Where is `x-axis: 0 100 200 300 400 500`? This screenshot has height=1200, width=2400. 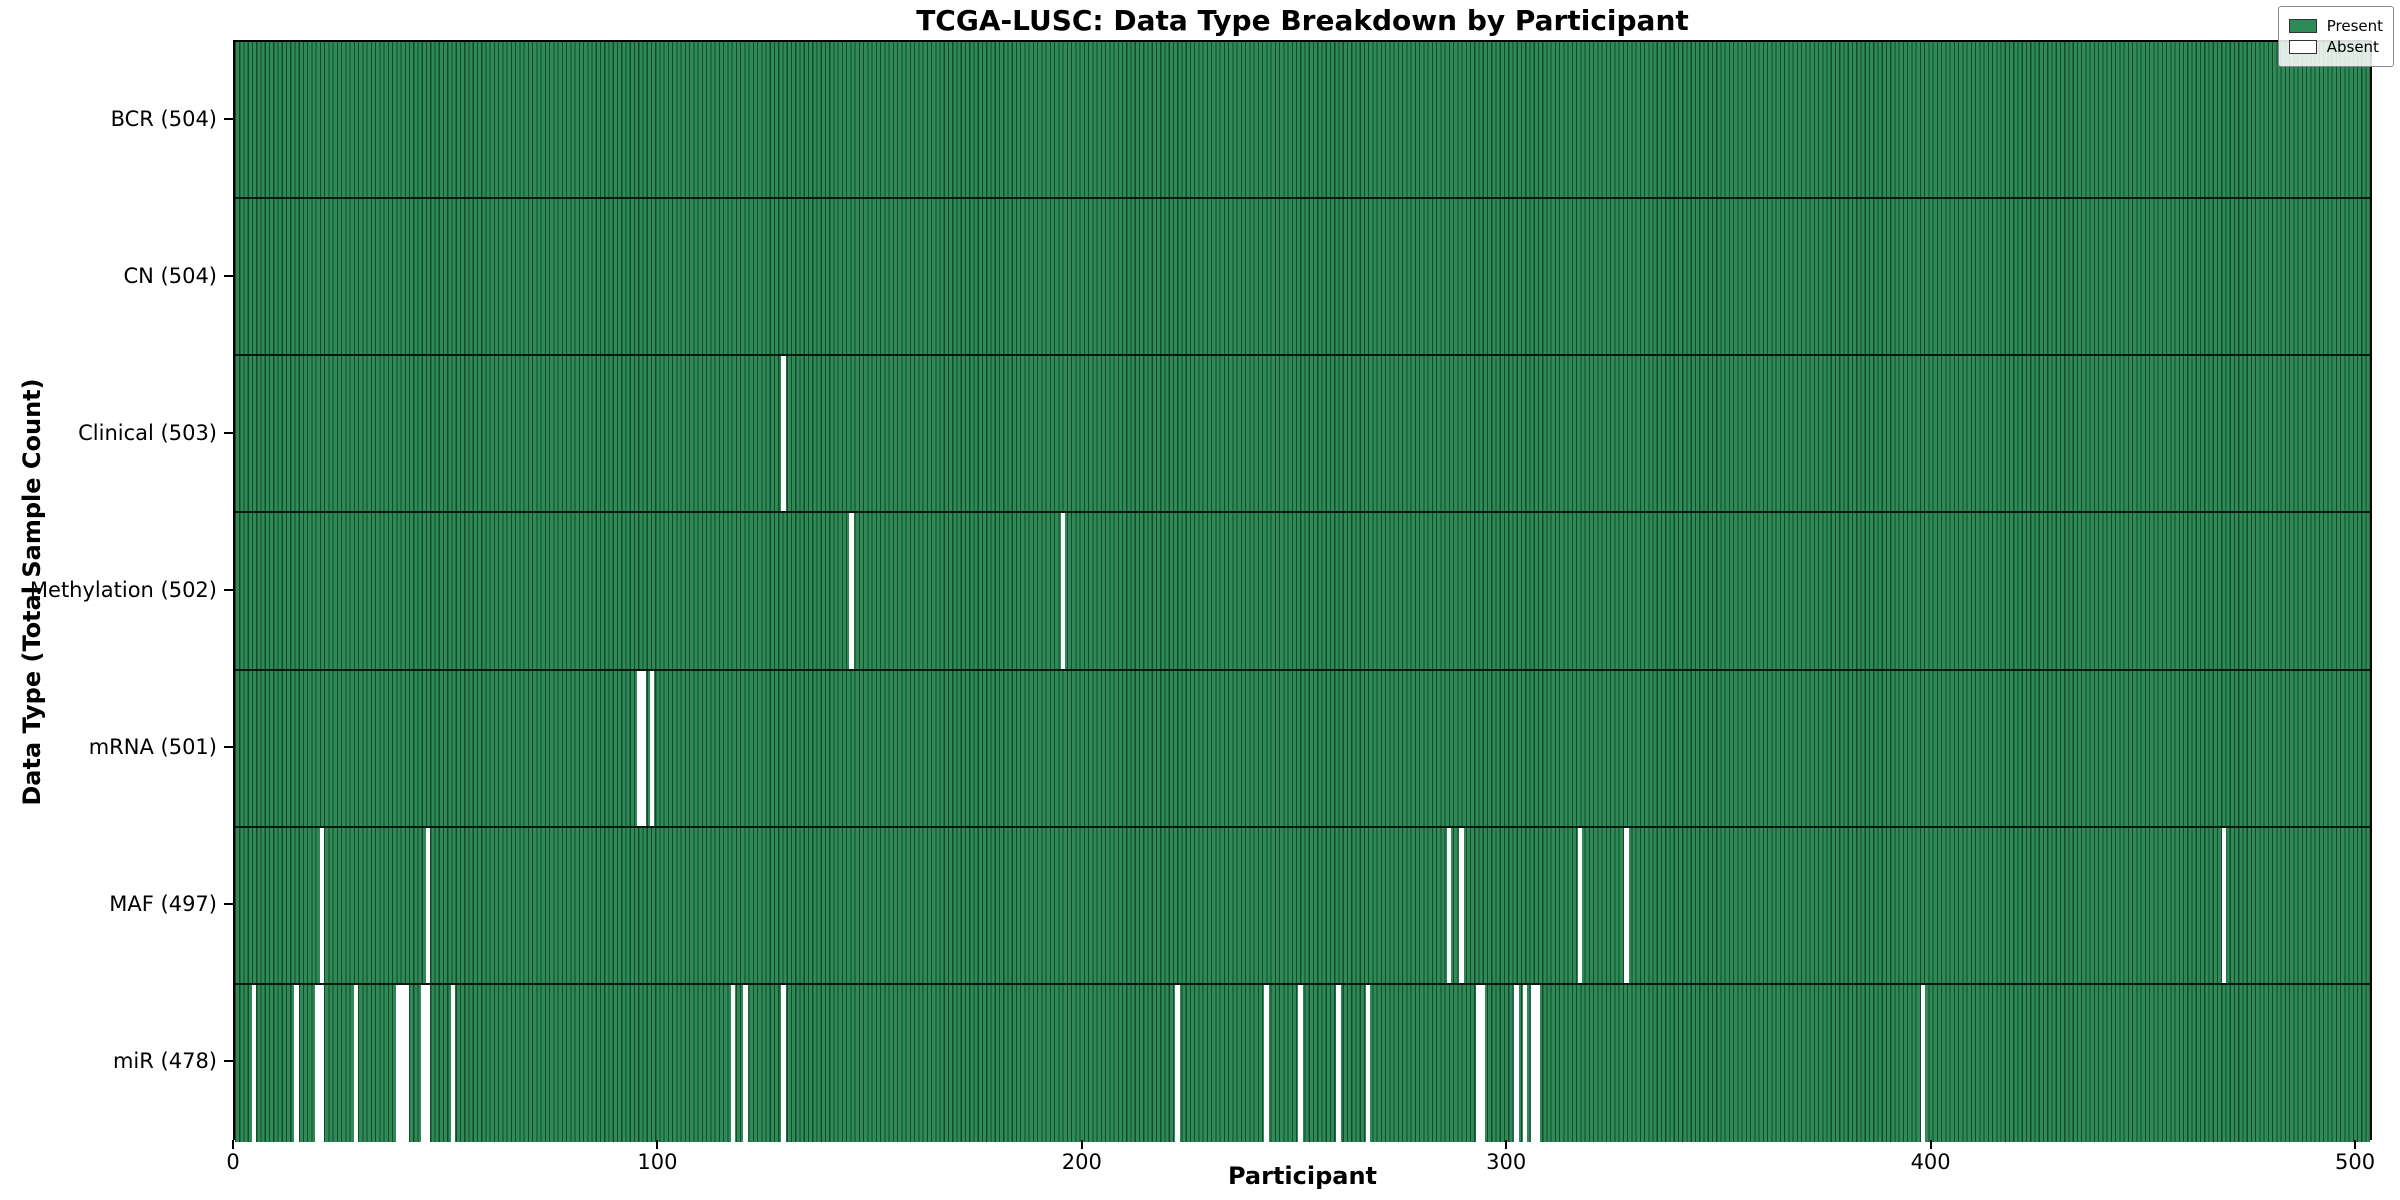
x-axis: 0 100 200 300 400 500 is located at coordinates (1300, 1163).